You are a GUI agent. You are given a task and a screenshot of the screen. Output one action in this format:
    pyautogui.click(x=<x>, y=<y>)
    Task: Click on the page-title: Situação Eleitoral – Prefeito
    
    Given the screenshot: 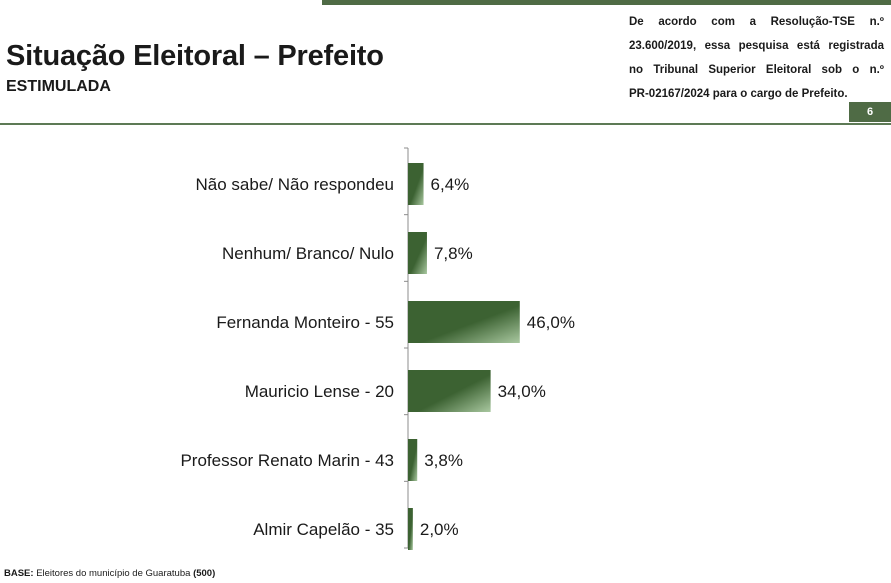 What is the action you would take?
    pyautogui.click(x=195, y=56)
    